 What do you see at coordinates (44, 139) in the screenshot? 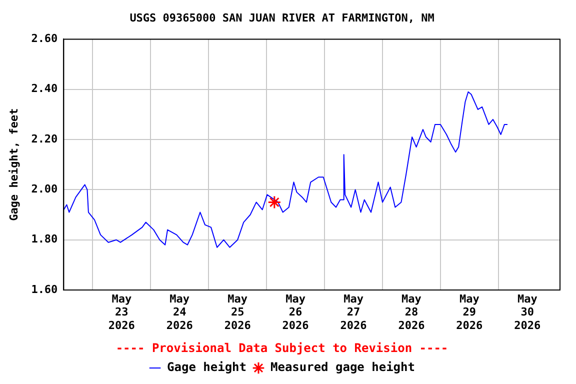
I see `y-tick-label: 2.20` at bounding box center [44, 139].